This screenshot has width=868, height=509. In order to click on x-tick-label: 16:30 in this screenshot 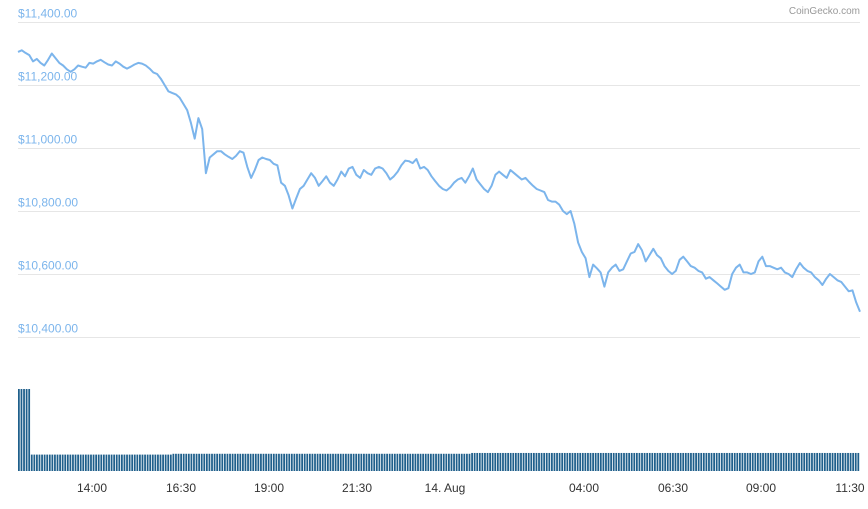, I will do `click(181, 488)`.